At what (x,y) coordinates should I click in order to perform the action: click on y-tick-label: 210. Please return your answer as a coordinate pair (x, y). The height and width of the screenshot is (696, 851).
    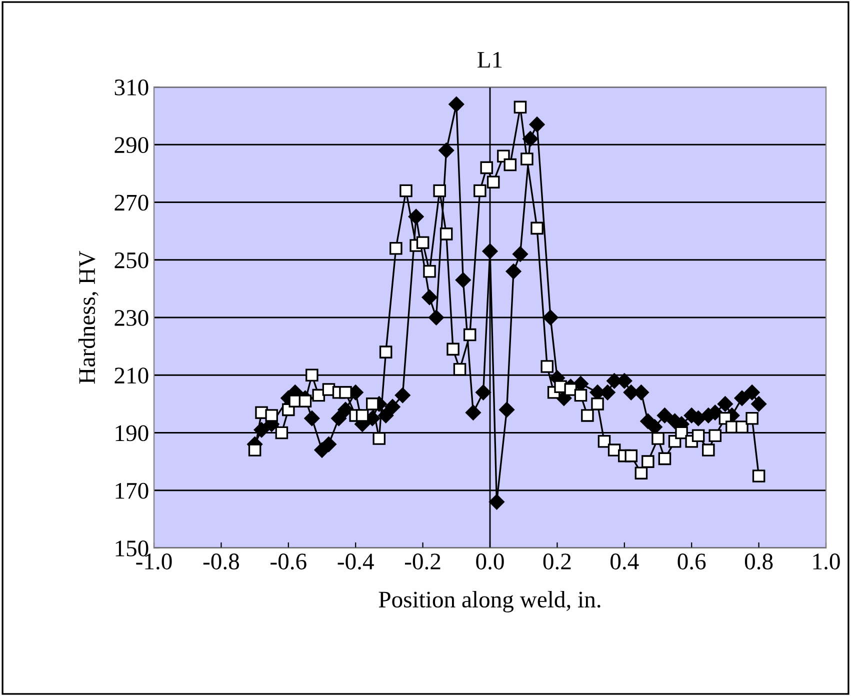
    Looking at the image, I should click on (131, 376).